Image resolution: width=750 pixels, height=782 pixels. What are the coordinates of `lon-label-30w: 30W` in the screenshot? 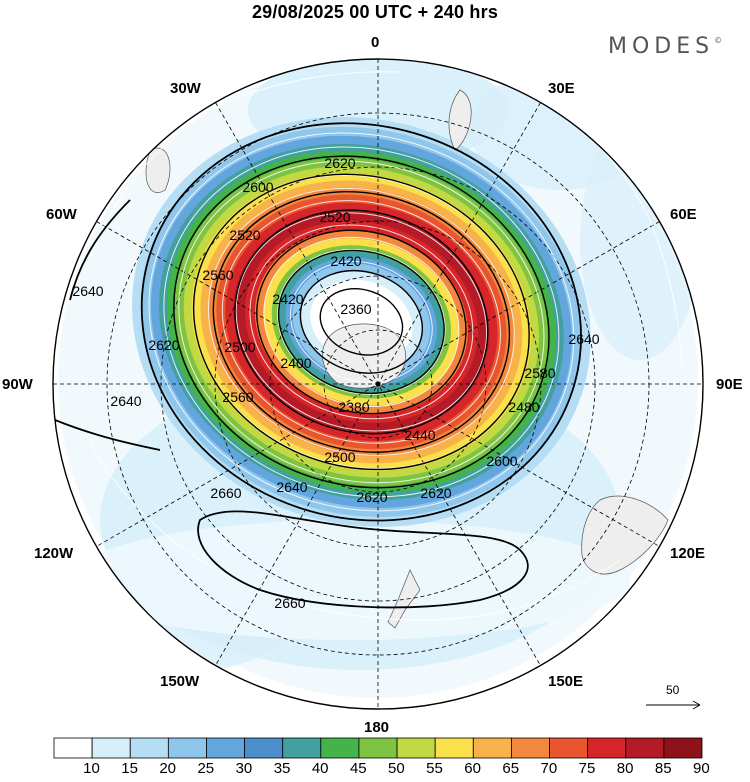 It's located at (185, 88).